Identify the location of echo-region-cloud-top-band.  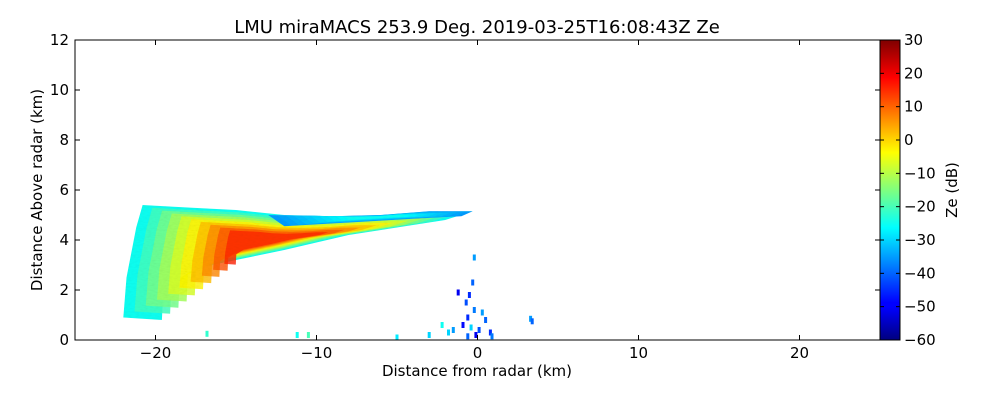
(370, 219).